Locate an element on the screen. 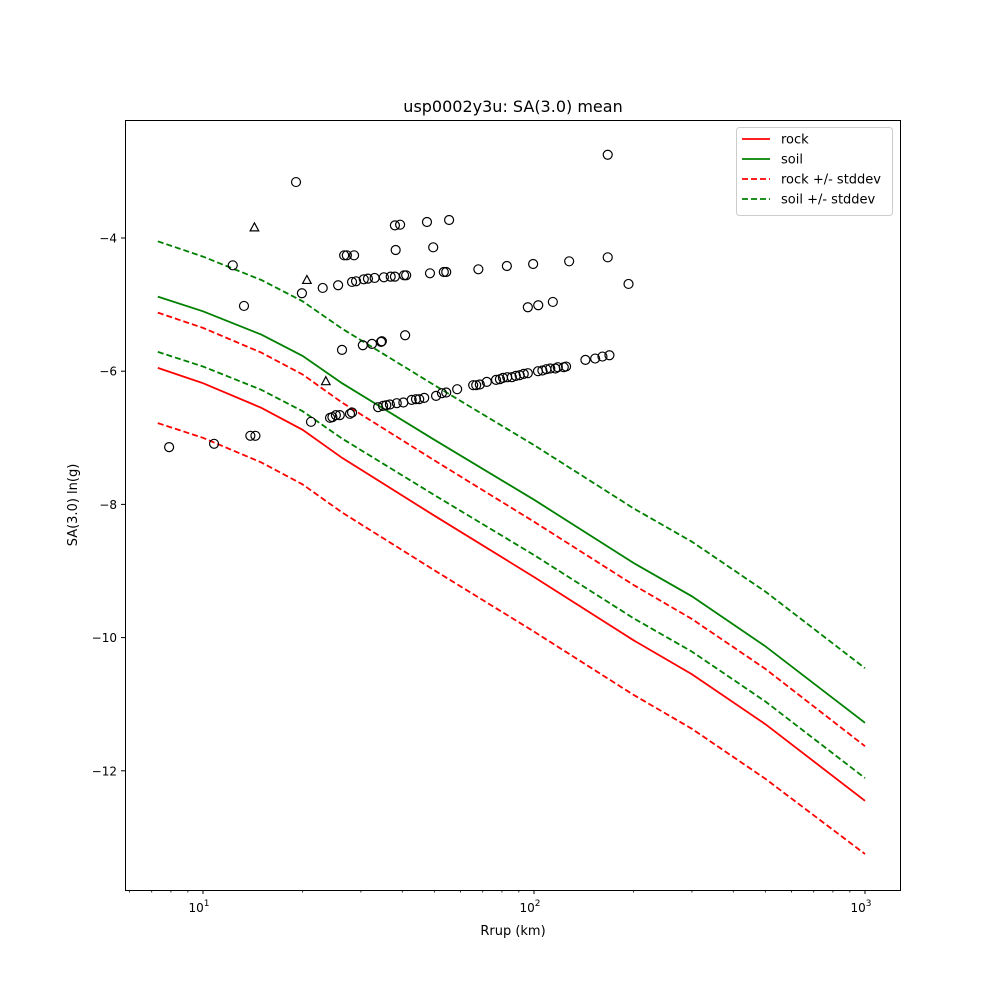  y-axis-label: SA(3.0) ln(g) is located at coordinates (73, 505).